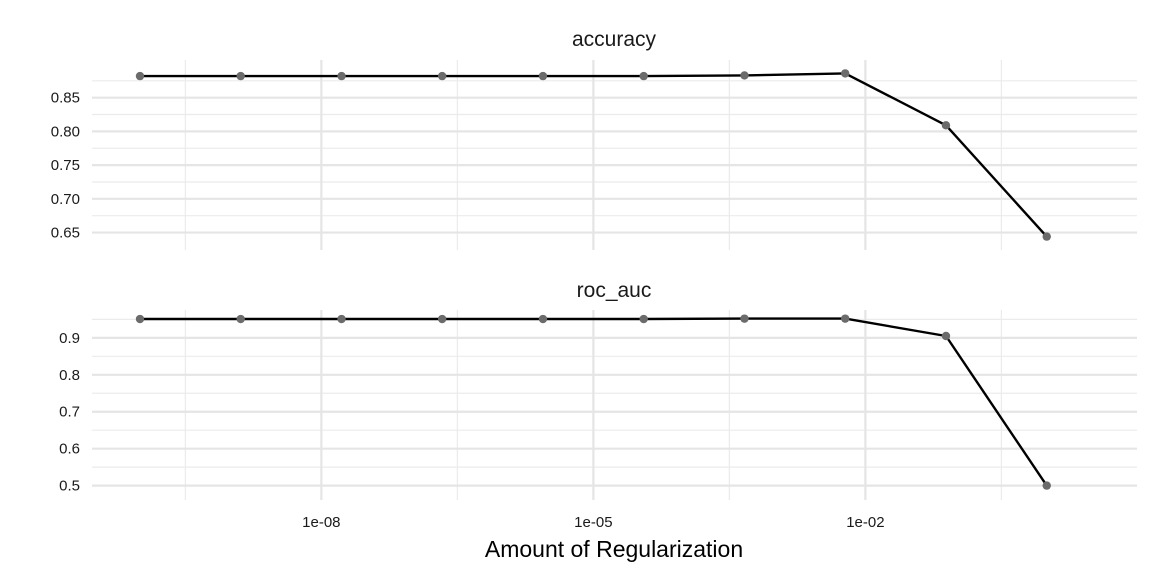 The image size is (1152, 576). I want to click on x-axis-title: Amount of Regularization, so click(614, 549).